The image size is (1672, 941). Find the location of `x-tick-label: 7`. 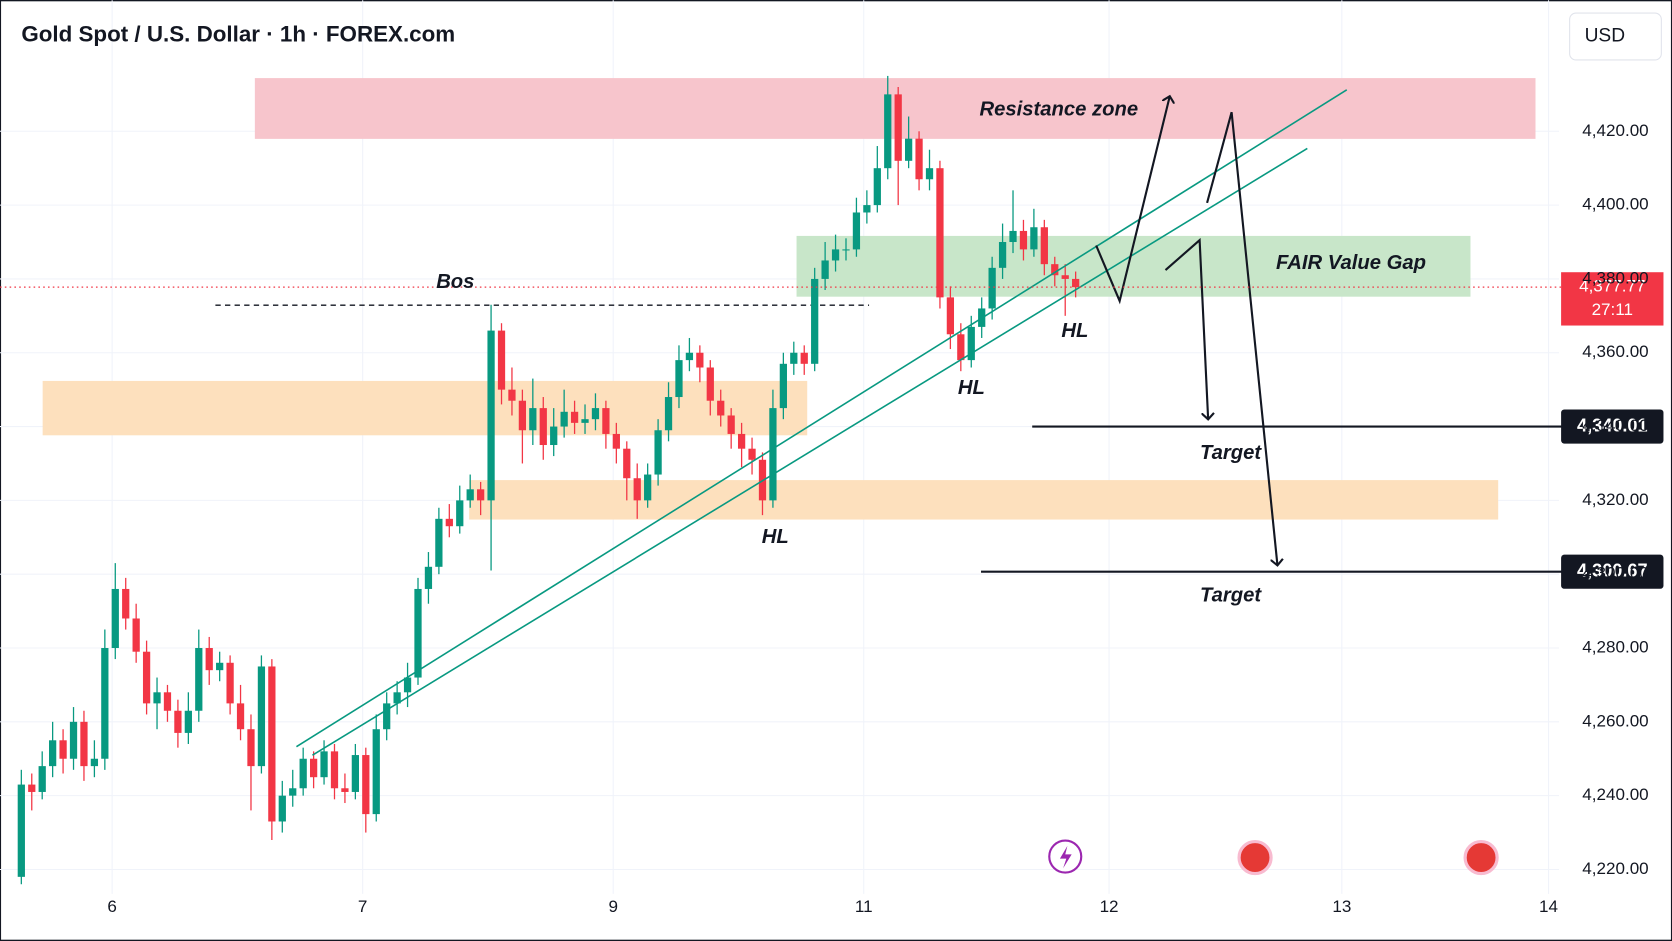

x-tick-label: 7 is located at coordinates (362, 906).